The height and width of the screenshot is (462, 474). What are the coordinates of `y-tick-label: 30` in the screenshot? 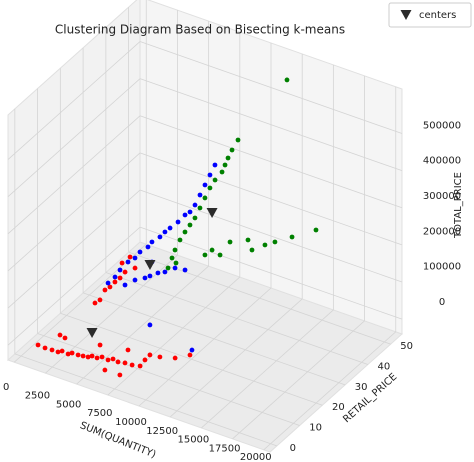 It's located at (361, 387).